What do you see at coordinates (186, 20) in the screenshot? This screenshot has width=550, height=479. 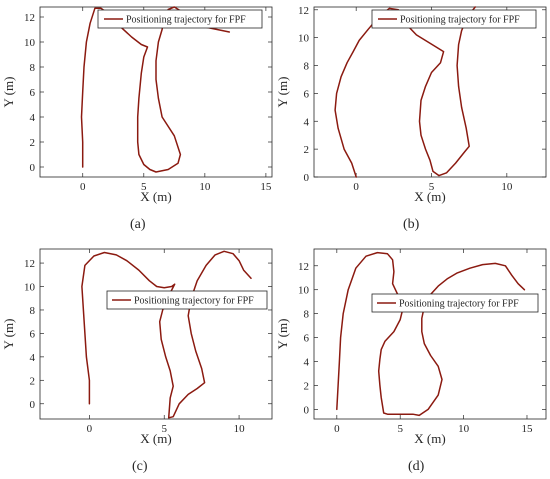 I see `legend-label-a: Positioning trajectory for FPF` at bounding box center [186, 20].